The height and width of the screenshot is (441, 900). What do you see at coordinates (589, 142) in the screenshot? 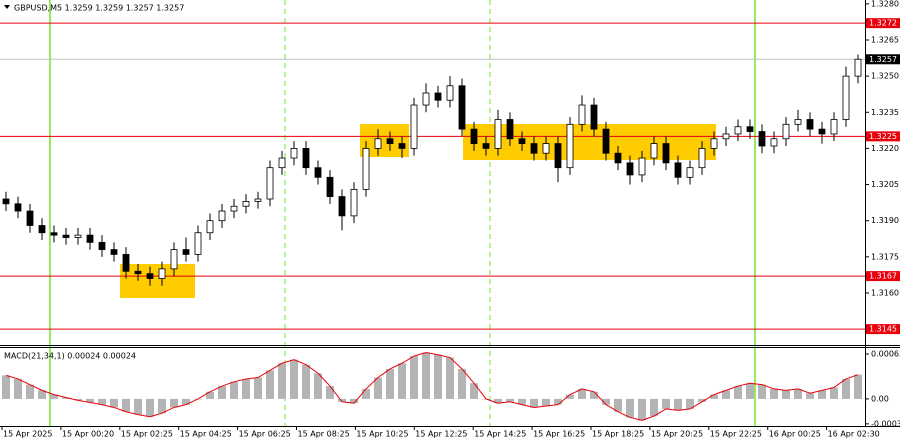
I see `zone` at bounding box center [589, 142].